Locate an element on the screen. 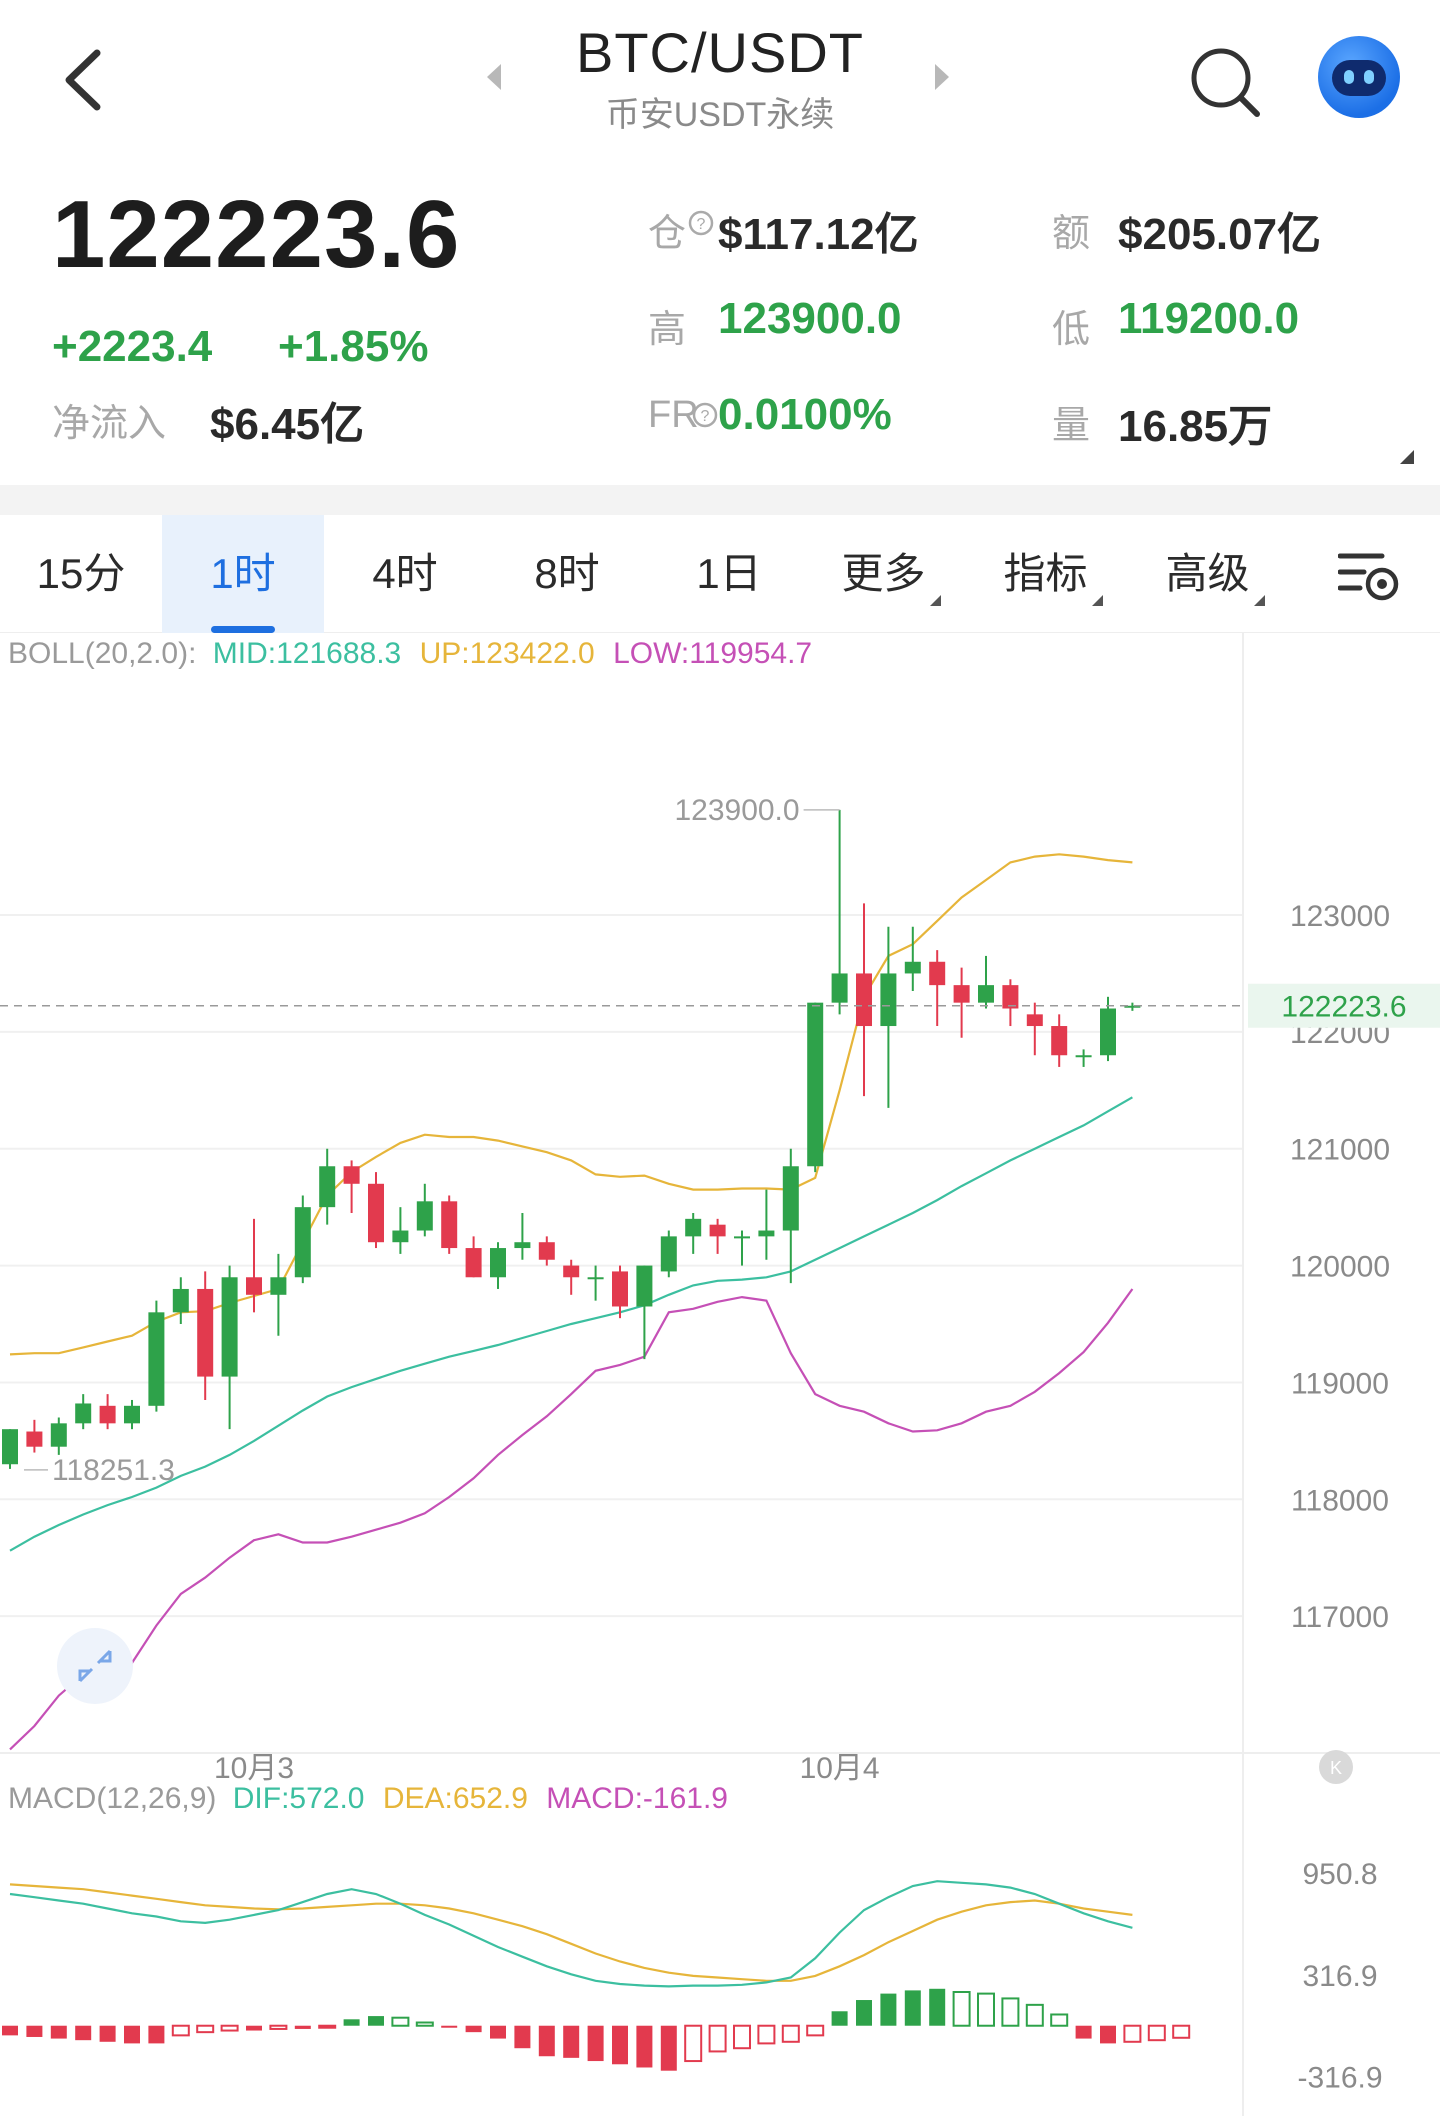 The width and height of the screenshot is (1440, 2116). tab-1h: 1时 is located at coordinates (243, 574).